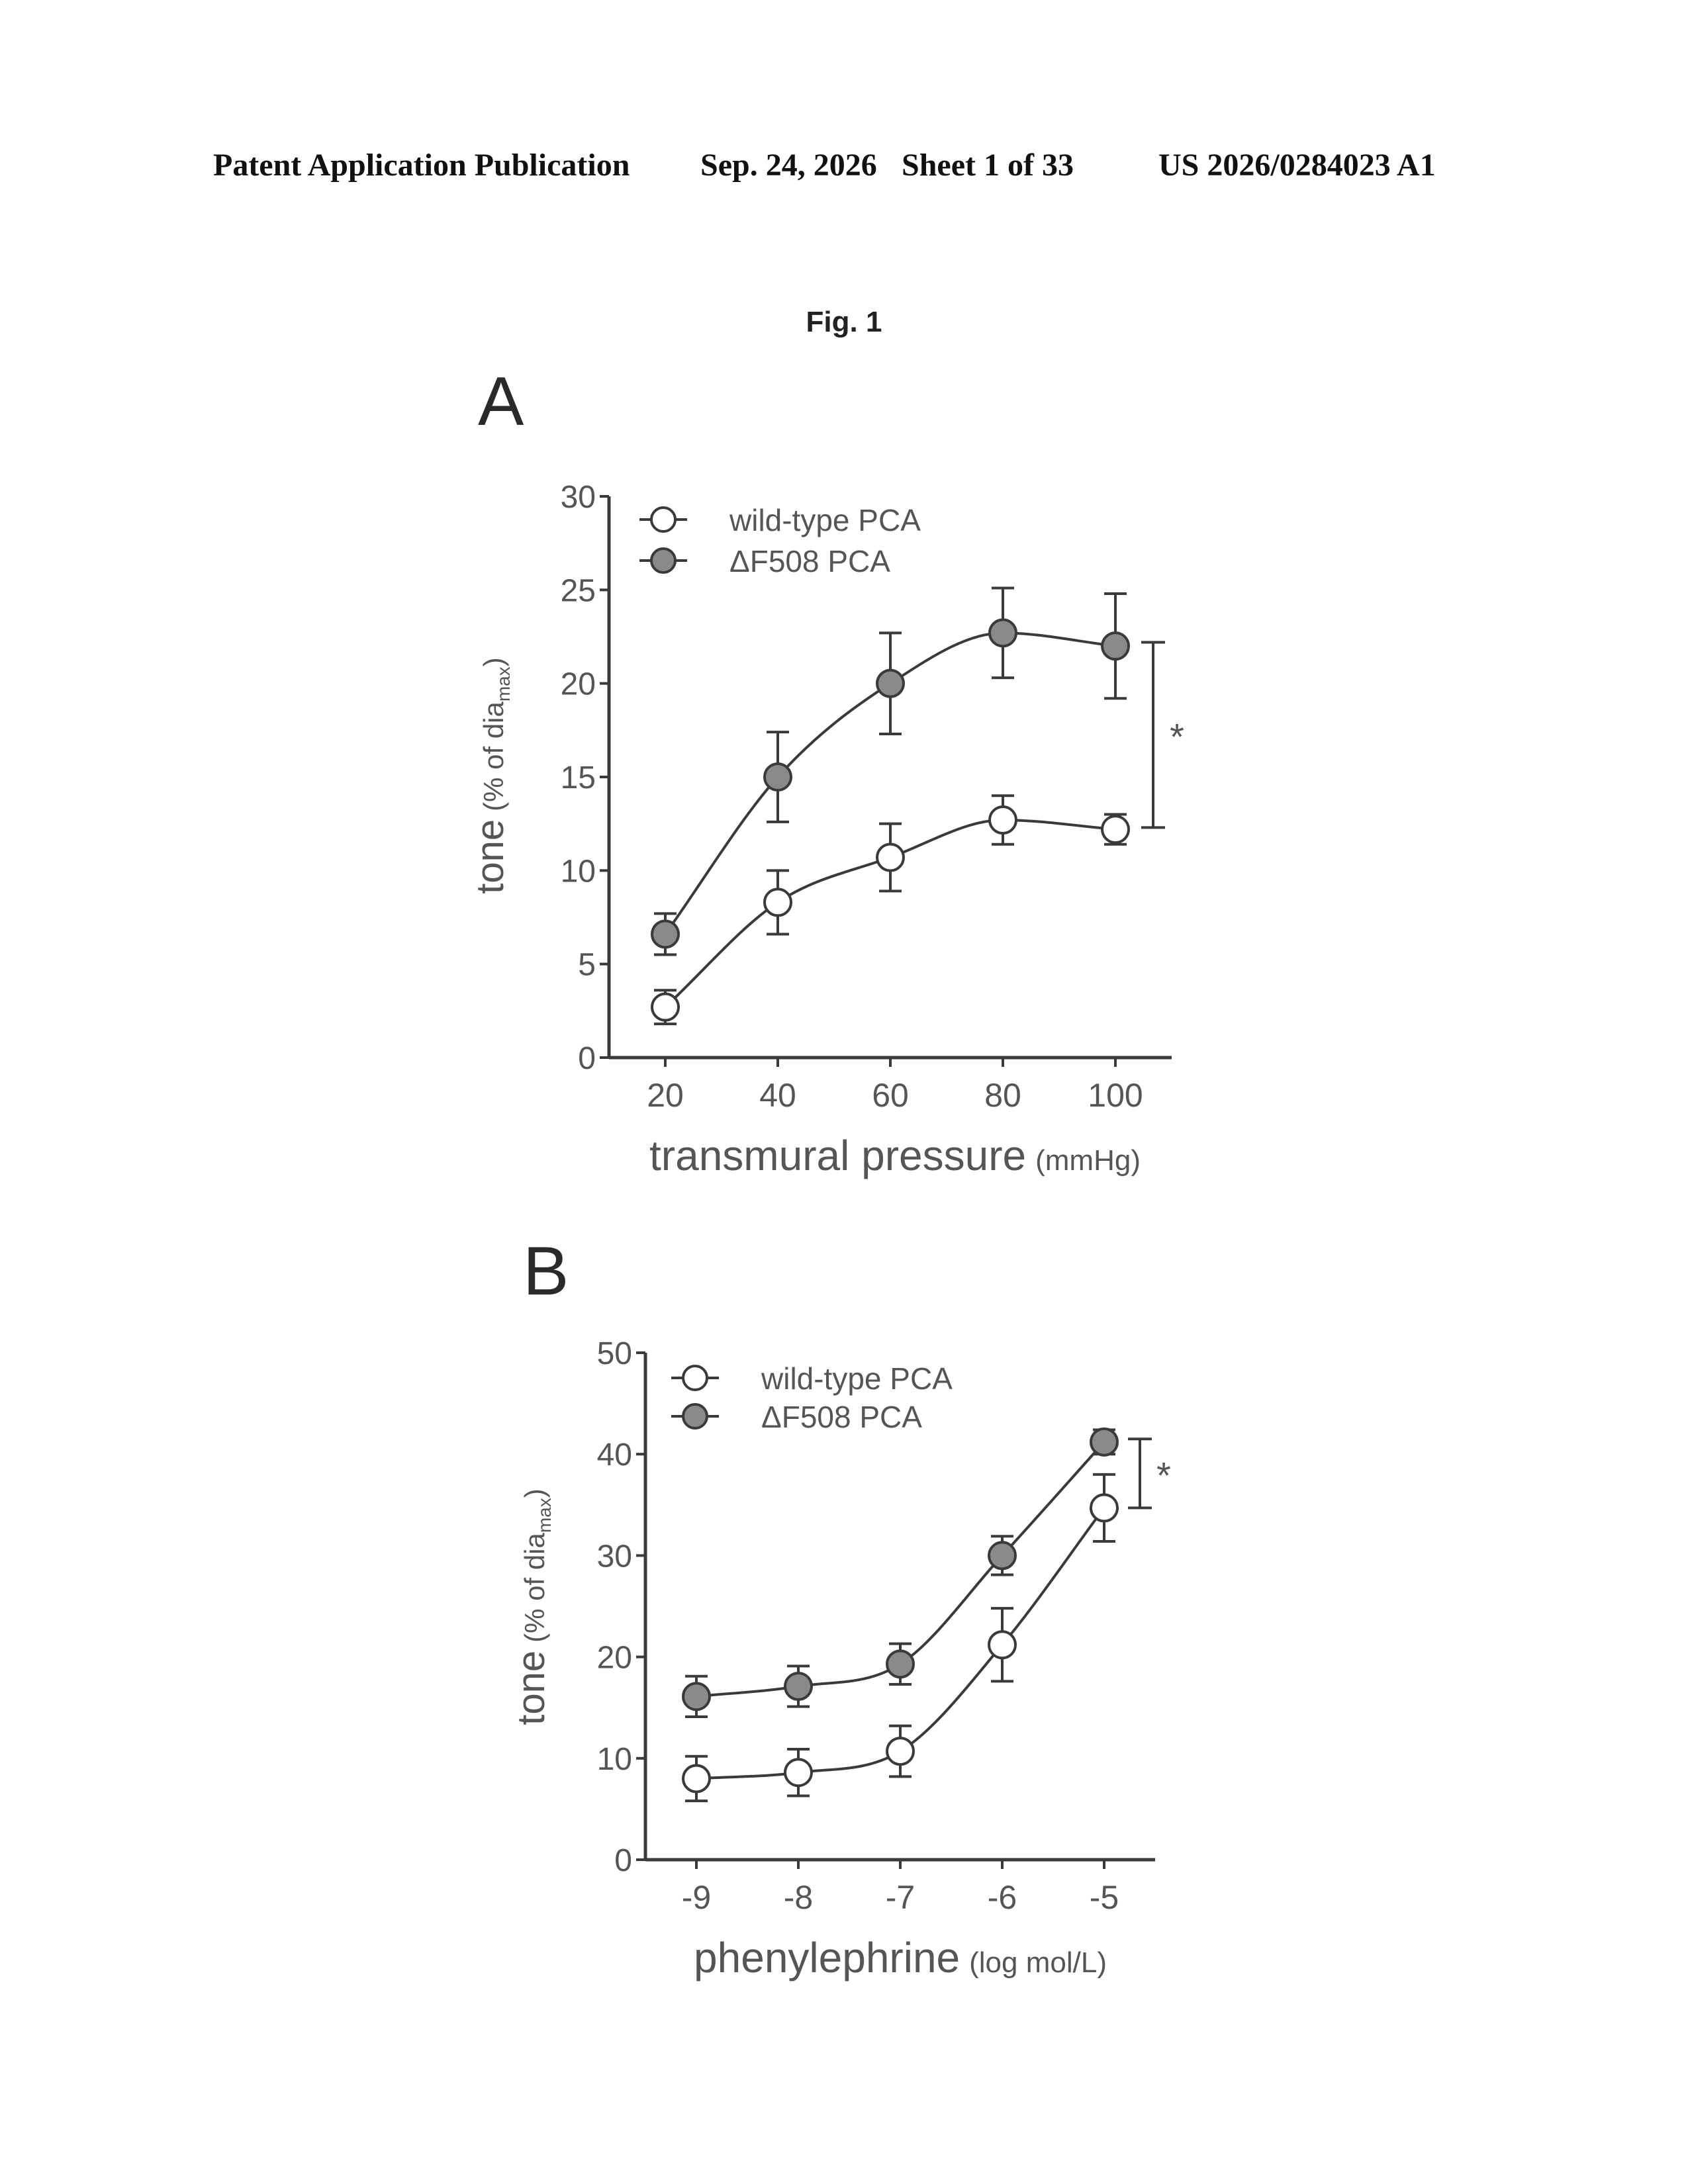  What do you see at coordinates (900, 1897) in the screenshot?
I see `x-tick-label: -7` at bounding box center [900, 1897].